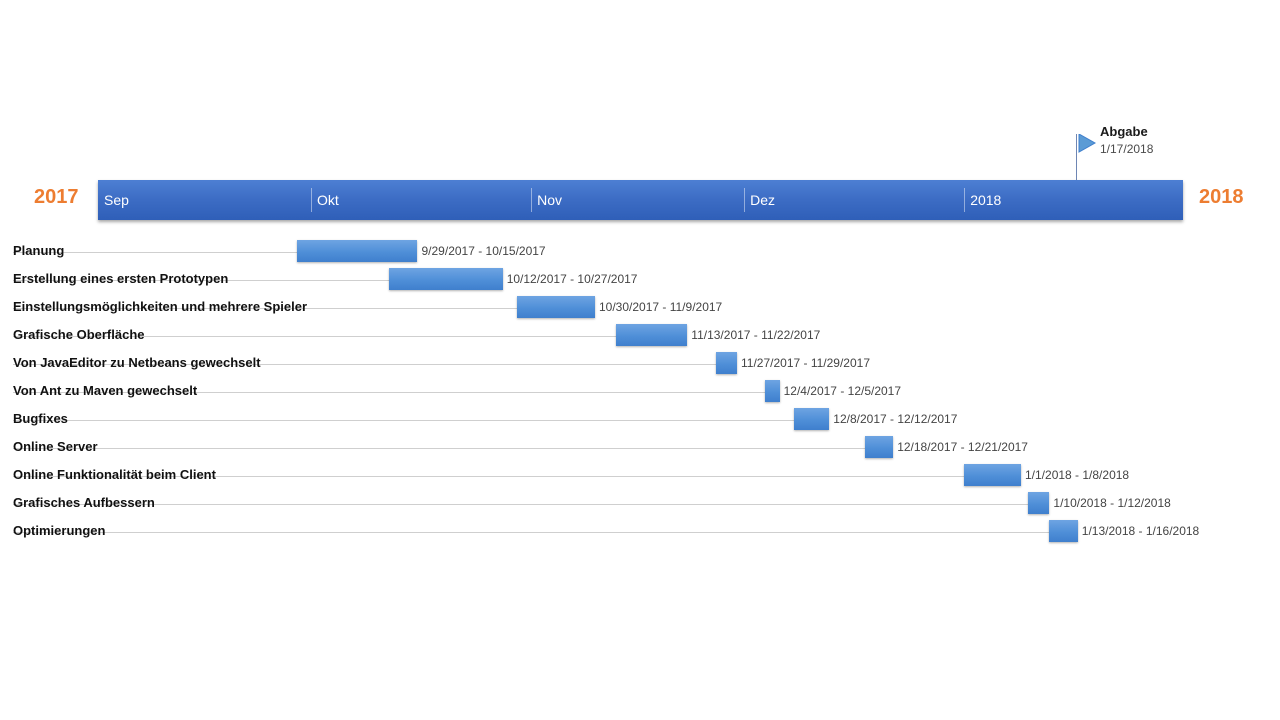 This screenshot has height=720, width=1280. What do you see at coordinates (1076, 157) in the screenshot?
I see `milestone-line` at bounding box center [1076, 157].